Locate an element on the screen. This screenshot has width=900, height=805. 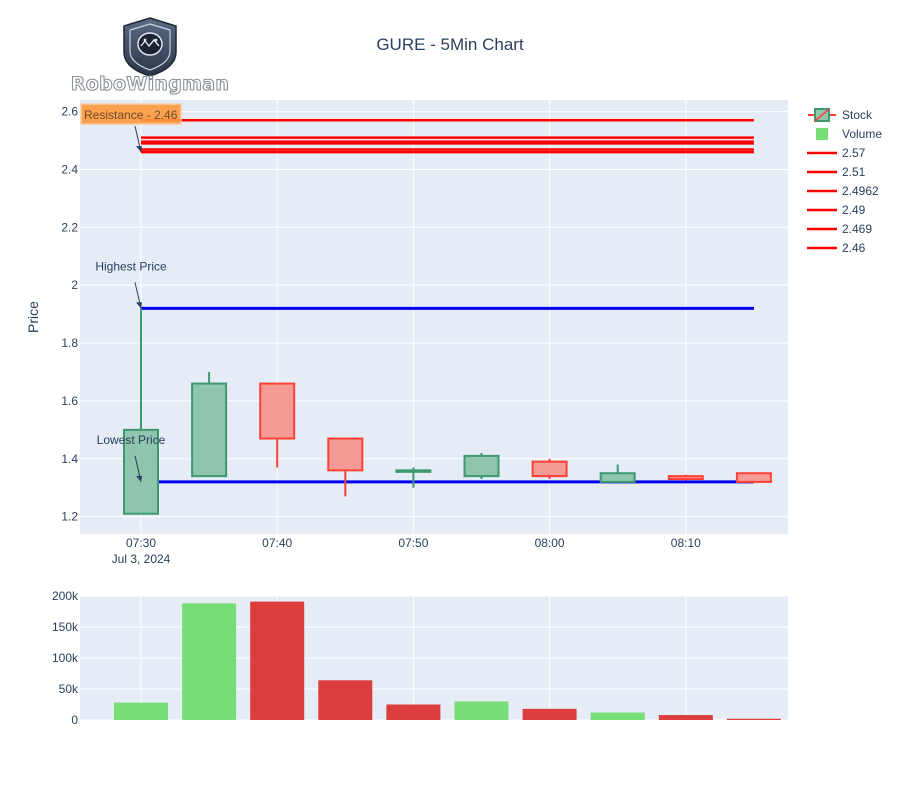
annotation-text: Lowest Price is located at coordinates (131, 440).